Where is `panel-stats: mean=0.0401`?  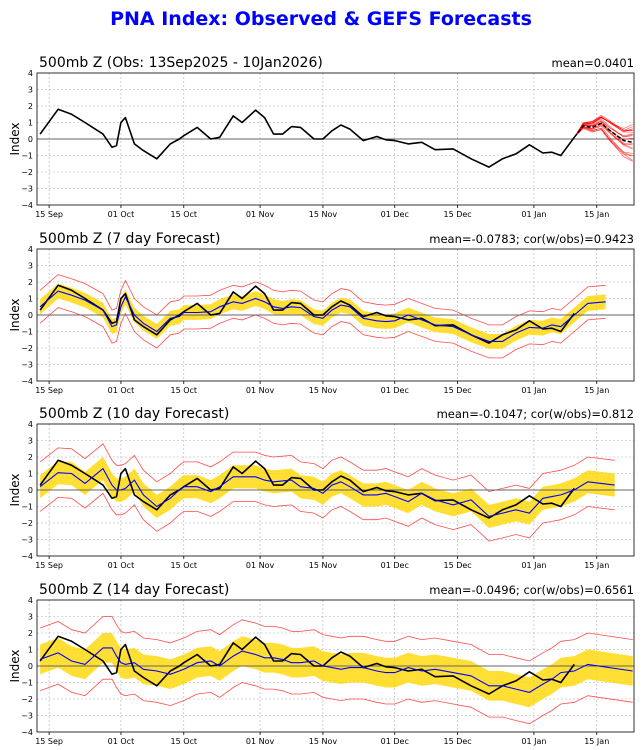 panel-stats: mean=0.0401 is located at coordinates (593, 63).